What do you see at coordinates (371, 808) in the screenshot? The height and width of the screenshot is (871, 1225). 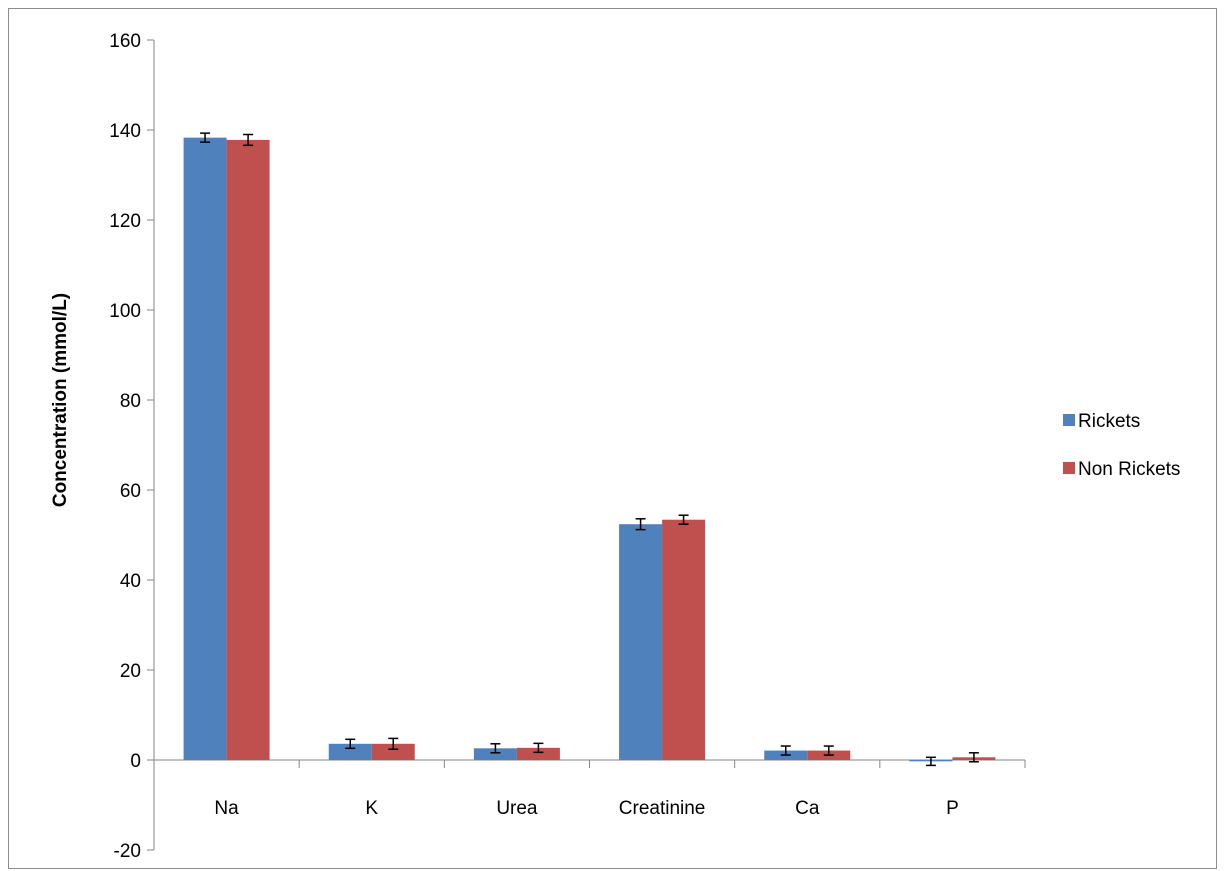 I see `x-tick-label: K` at bounding box center [371, 808].